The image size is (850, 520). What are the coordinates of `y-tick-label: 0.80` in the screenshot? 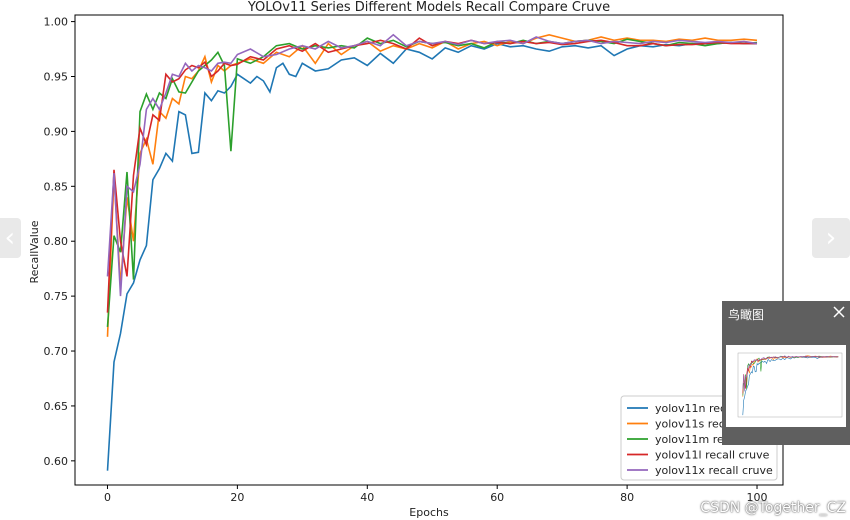 It's located at (56, 241).